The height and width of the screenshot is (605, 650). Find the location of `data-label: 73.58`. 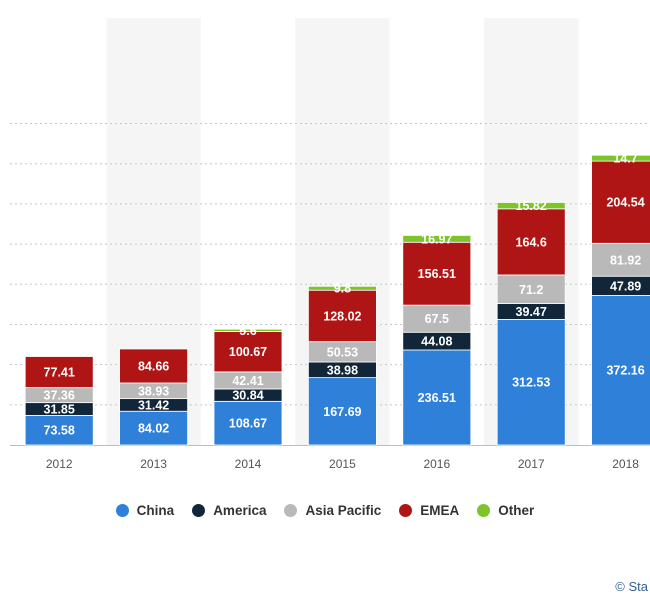

data-label: 73.58 is located at coordinates (59, 431).